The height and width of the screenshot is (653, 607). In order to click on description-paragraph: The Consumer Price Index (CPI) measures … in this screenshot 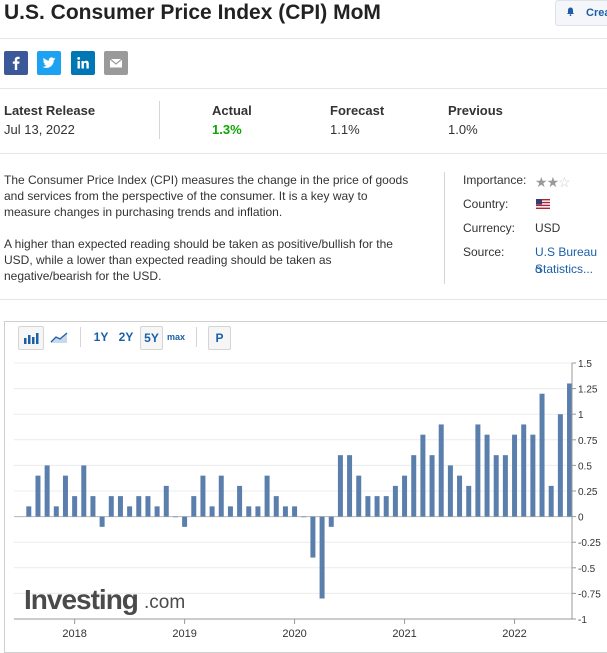, I will do `click(206, 196)`.